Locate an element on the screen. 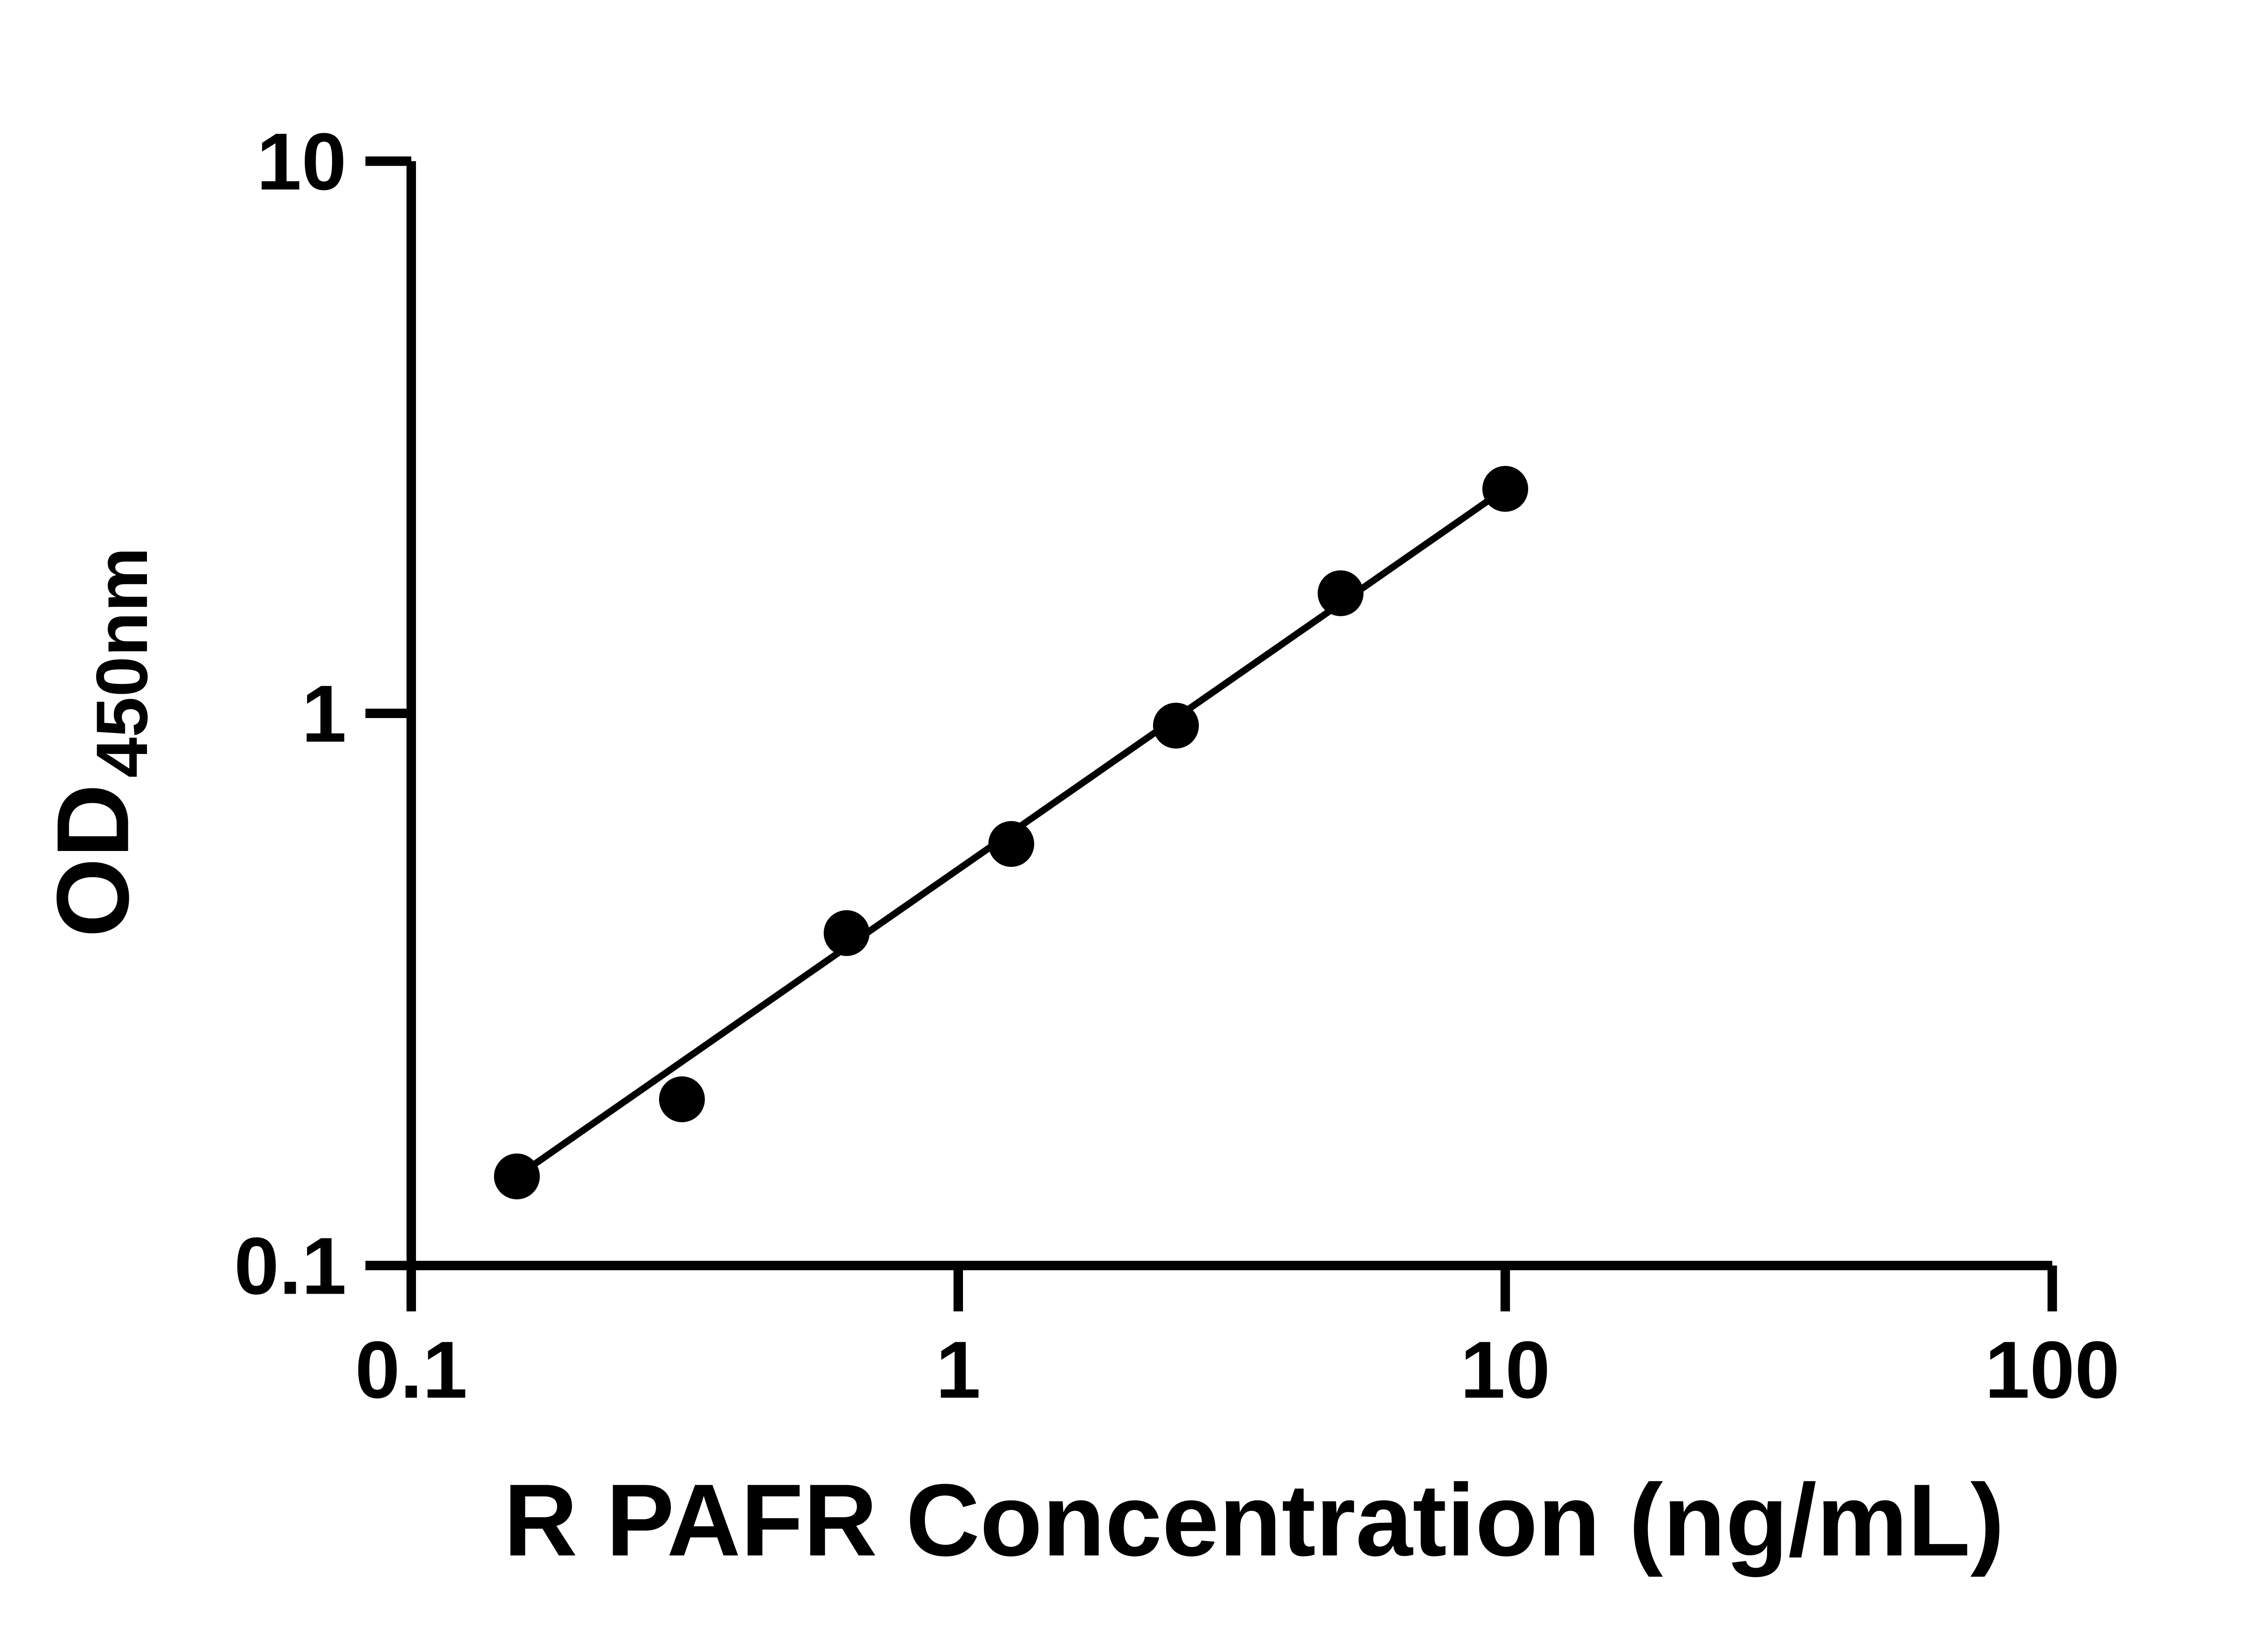 This screenshot has width=2268, height=1633. x-tick-label: 0.1 is located at coordinates (412, 1370).